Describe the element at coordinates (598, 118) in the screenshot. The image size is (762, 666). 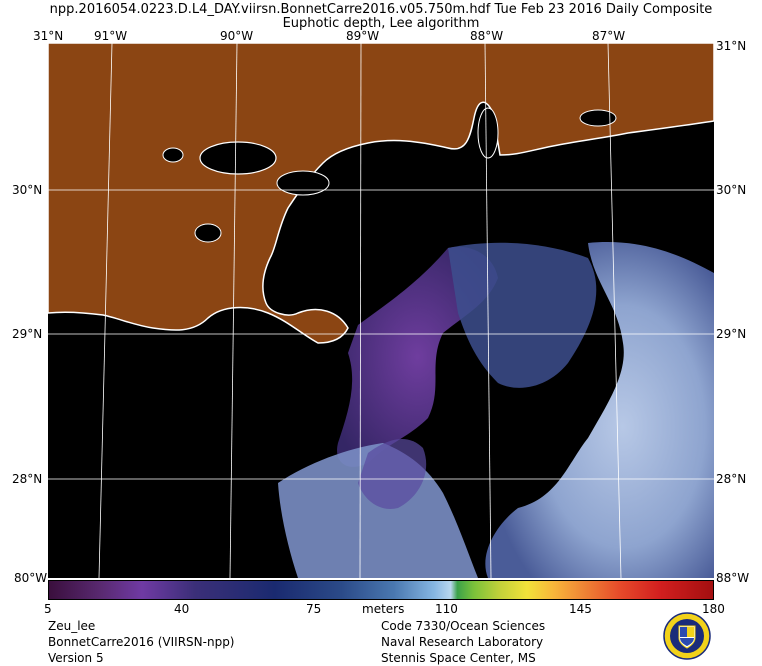
I see `pensacola-bay` at that location.